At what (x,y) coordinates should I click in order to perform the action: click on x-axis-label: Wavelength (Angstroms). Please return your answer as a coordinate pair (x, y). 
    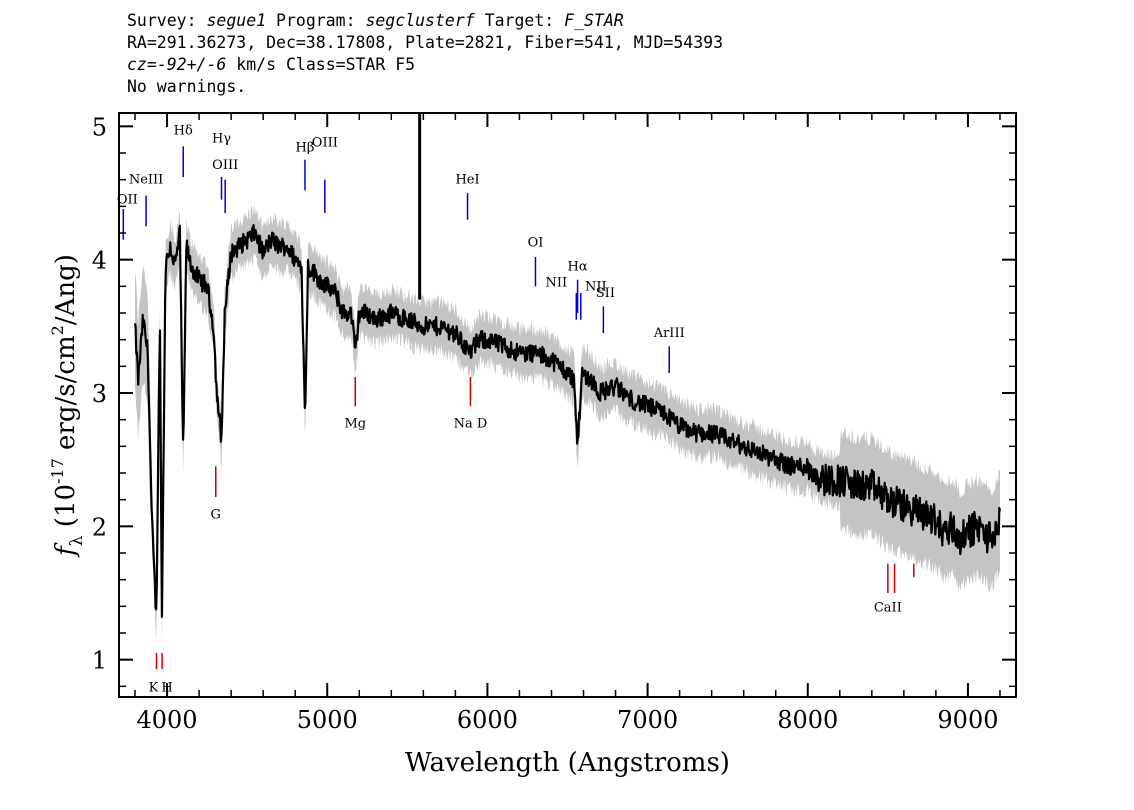
    Looking at the image, I should click on (567, 763).